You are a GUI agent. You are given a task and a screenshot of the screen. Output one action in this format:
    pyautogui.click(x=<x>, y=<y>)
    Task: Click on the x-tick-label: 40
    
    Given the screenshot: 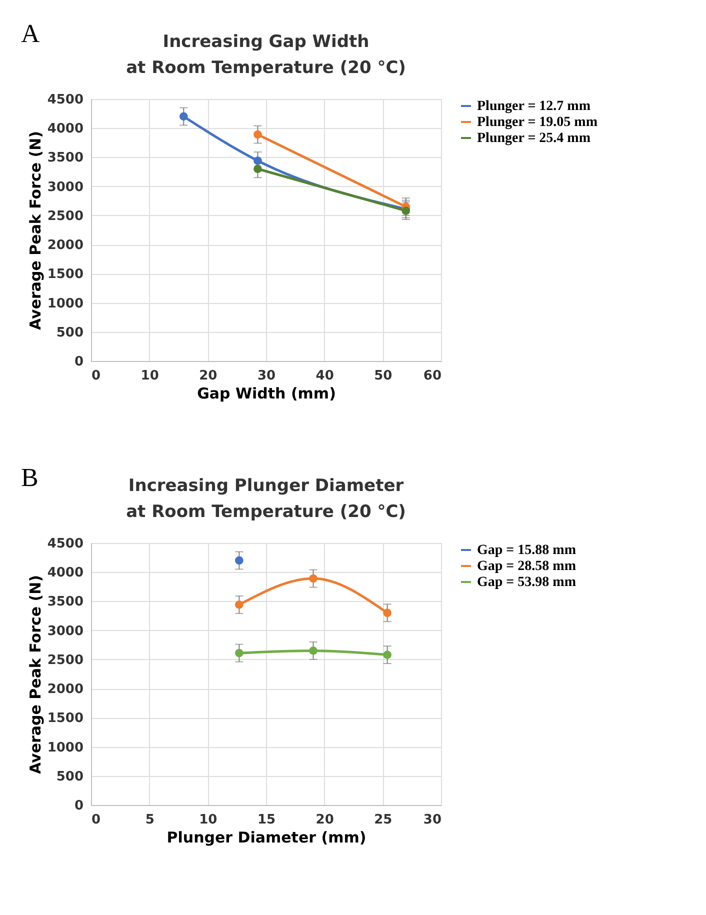 What is the action you would take?
    pyautogui.click(x=325, y=376)
    